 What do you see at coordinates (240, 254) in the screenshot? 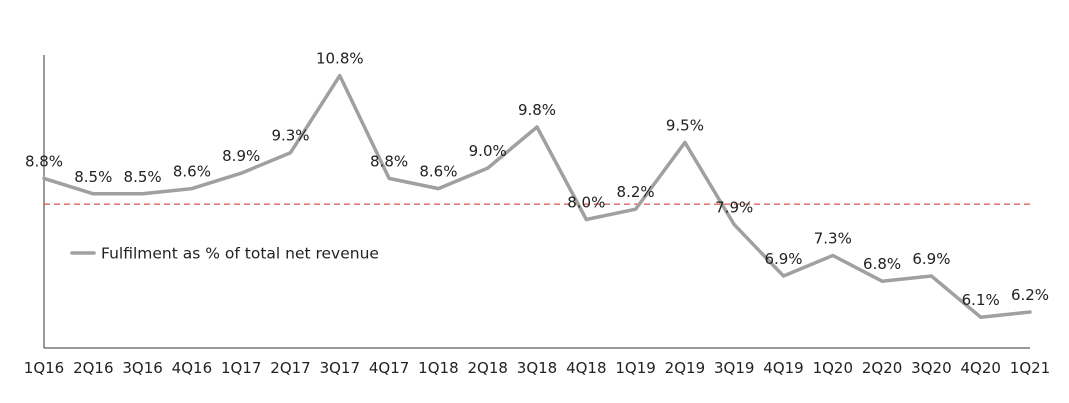
I see `legend-label: Fulfilment as % of total net revenue` at bounding box center [240, 254].